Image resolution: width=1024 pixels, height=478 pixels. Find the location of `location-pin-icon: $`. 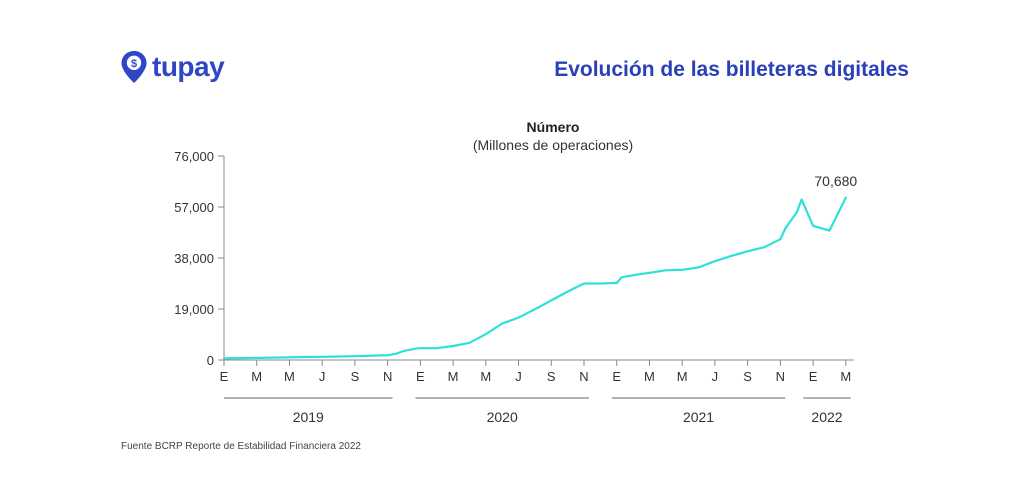

location-pin-icon: $ is located at coordinates (134, 67).